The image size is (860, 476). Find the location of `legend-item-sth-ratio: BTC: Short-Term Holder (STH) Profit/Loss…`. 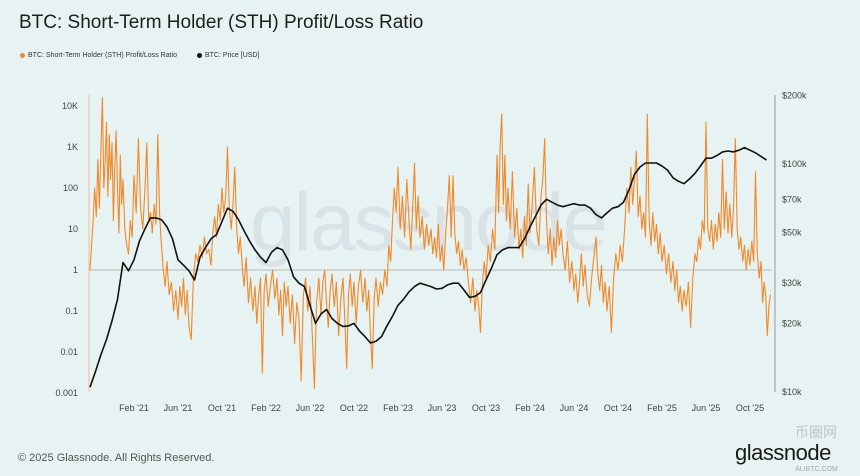

legend-item-sth-ratio: BTC: Short-Term Holder (STH) Profit/Loss… is located at coordinates (98, 55).